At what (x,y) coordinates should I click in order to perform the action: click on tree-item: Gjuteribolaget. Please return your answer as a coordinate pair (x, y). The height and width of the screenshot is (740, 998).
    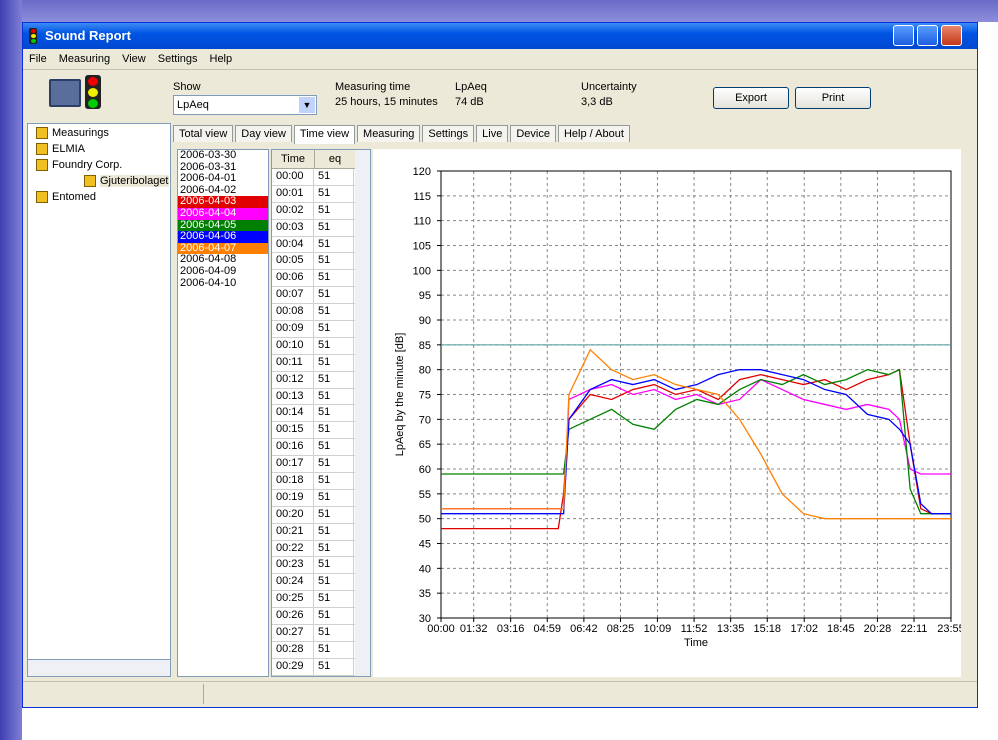
    Looking at the image, I should click on (99, 181).